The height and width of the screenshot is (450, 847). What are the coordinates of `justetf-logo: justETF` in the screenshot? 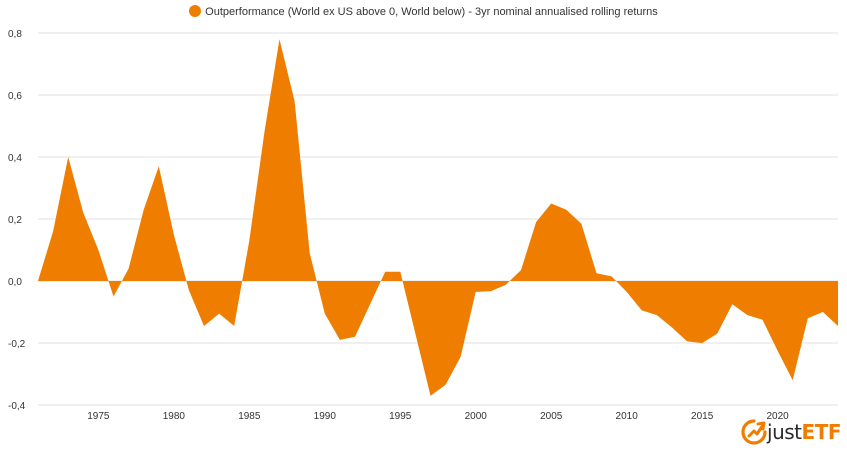 It's located at (791, 432).